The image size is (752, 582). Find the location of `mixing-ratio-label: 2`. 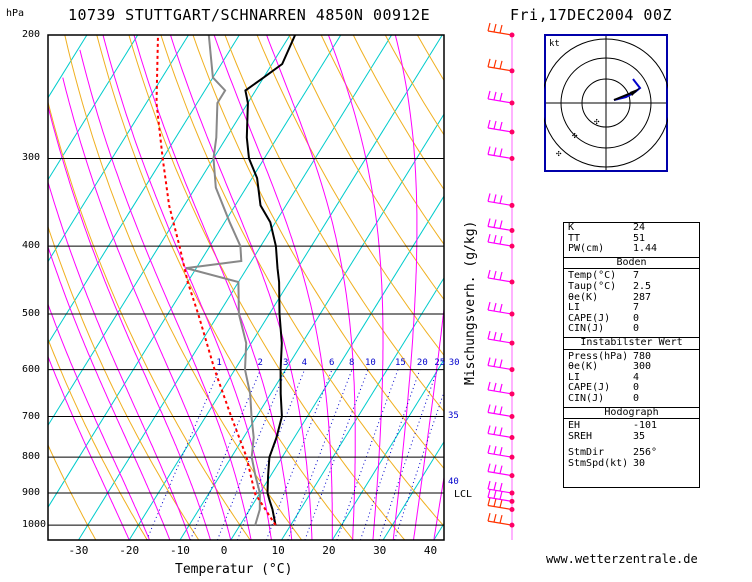

mixing-ratio-label: 2 is located at coordinates (260, 362).